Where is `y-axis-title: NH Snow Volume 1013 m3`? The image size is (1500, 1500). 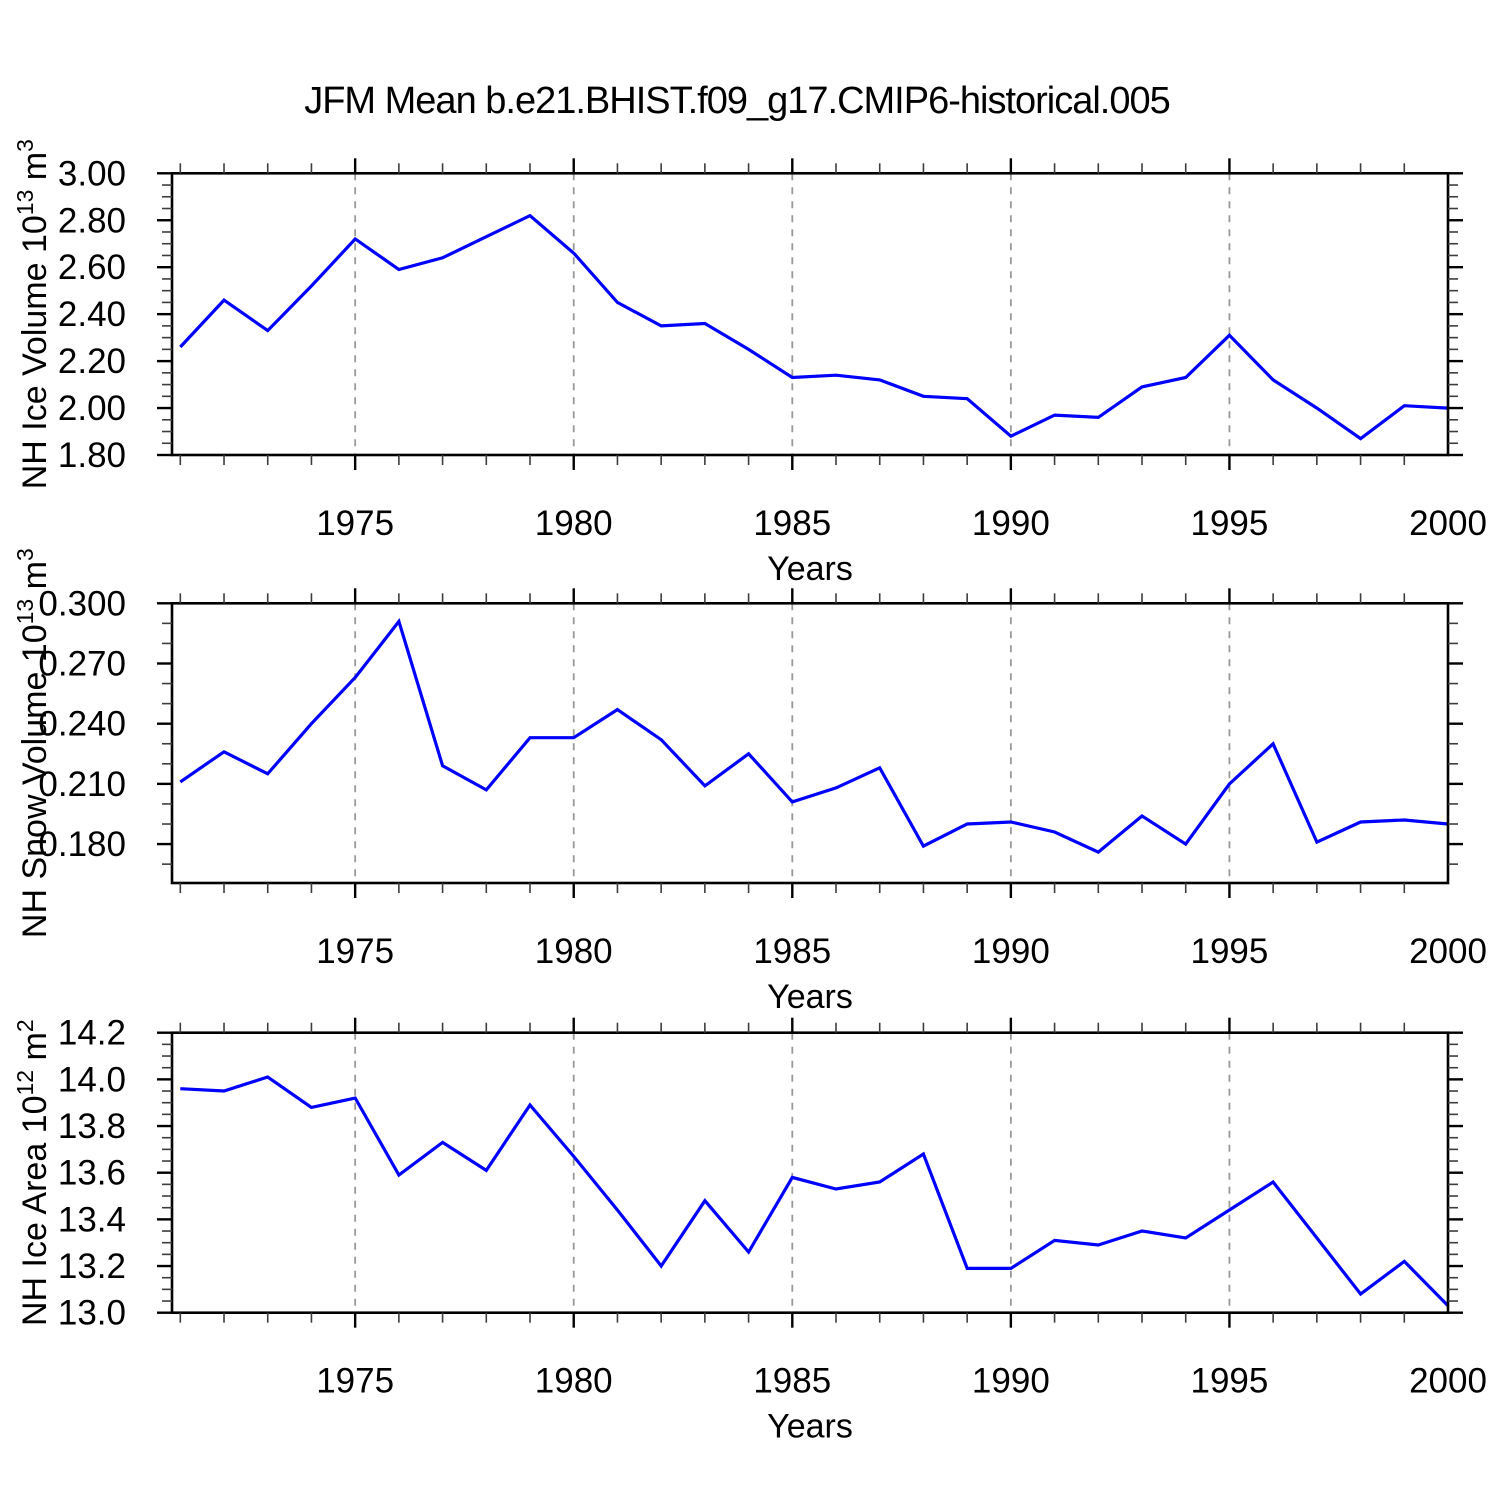
y-axis-title: NH Snow Volume 1013 m3 is located at coordinates (33, 743).